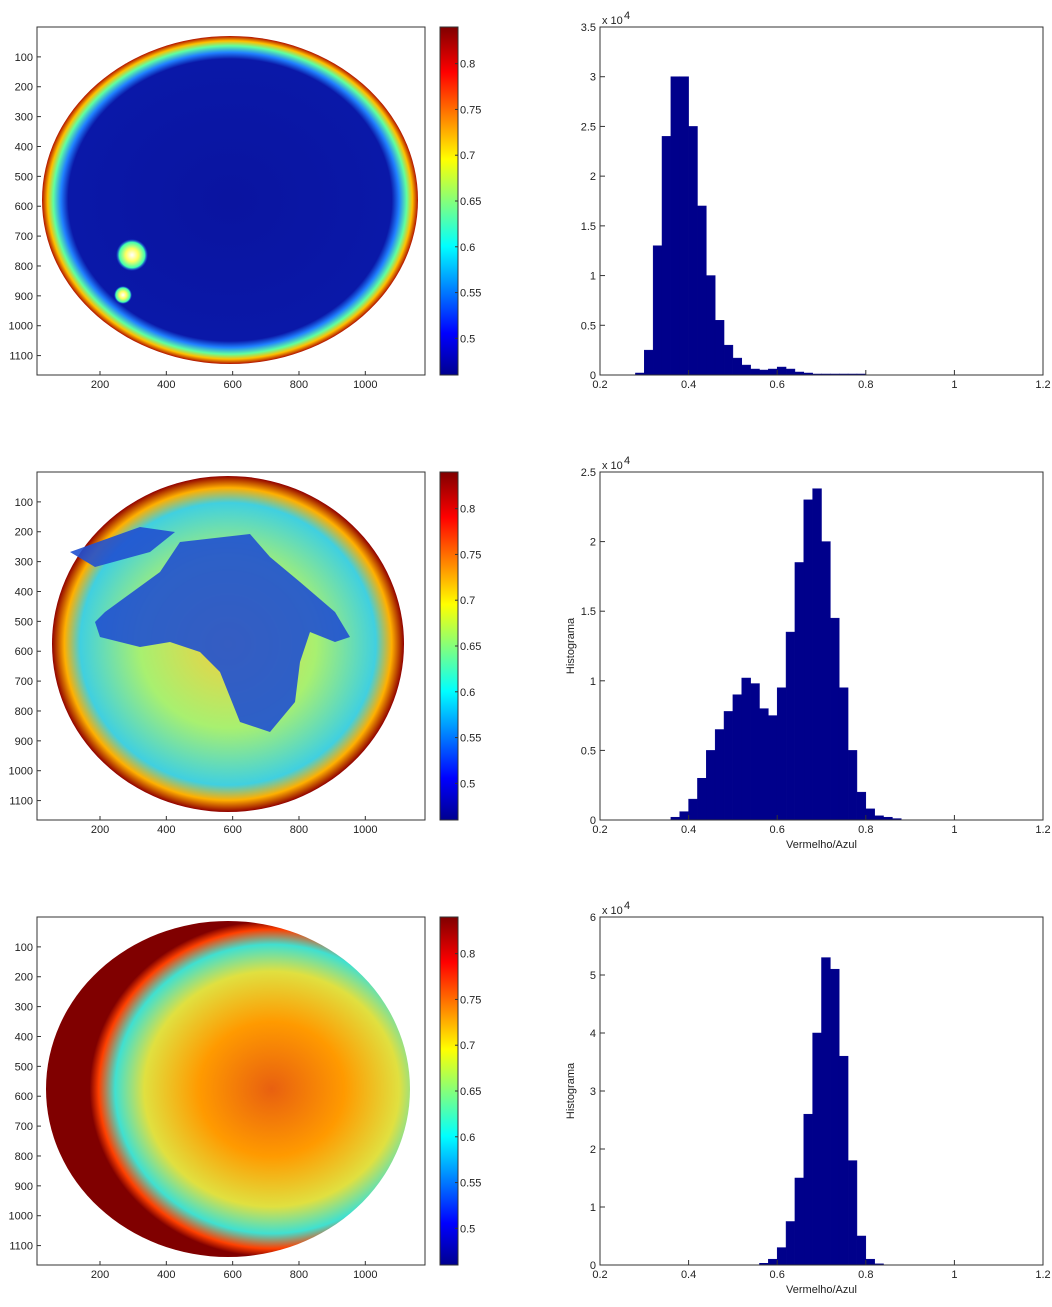 The width and height of the screenshot is (1052, 1307). I want to click on x-tick-label: 1.2, so click(1042, 1275).